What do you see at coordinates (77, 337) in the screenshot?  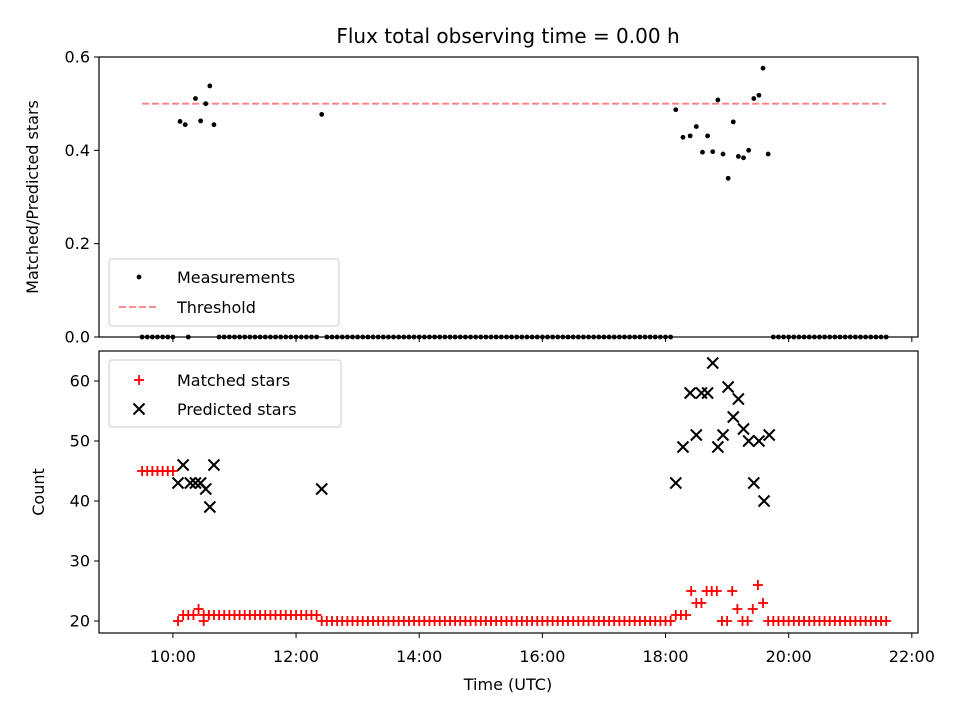 I see `y-tick-label: 0.0` at bounding box center [77, 337].